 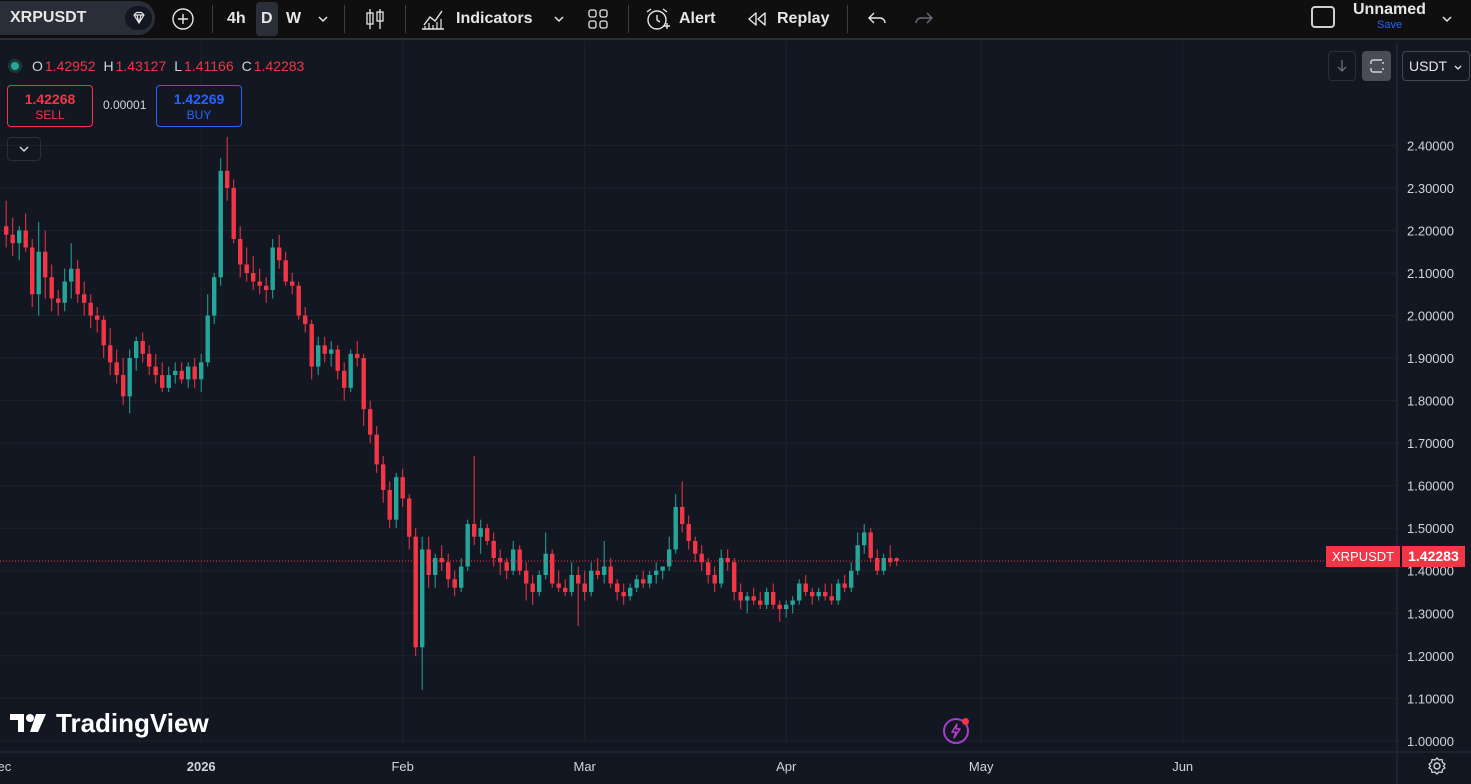 I want to click on sell-button: 1.42268 SELL, so click(x=50, y=106).